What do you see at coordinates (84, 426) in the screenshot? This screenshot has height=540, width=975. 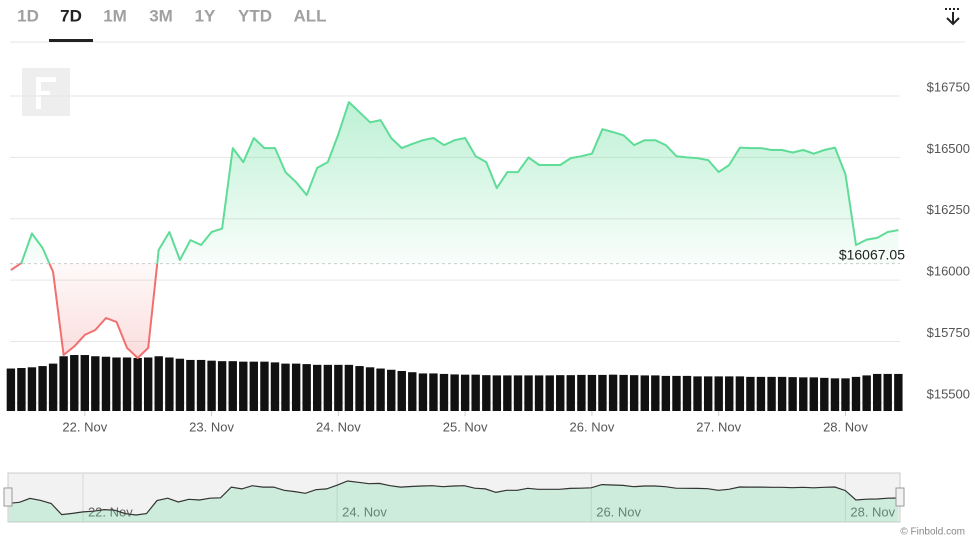 I see `x-tick-label: 22. Nov` at bounding box center [84, 426].